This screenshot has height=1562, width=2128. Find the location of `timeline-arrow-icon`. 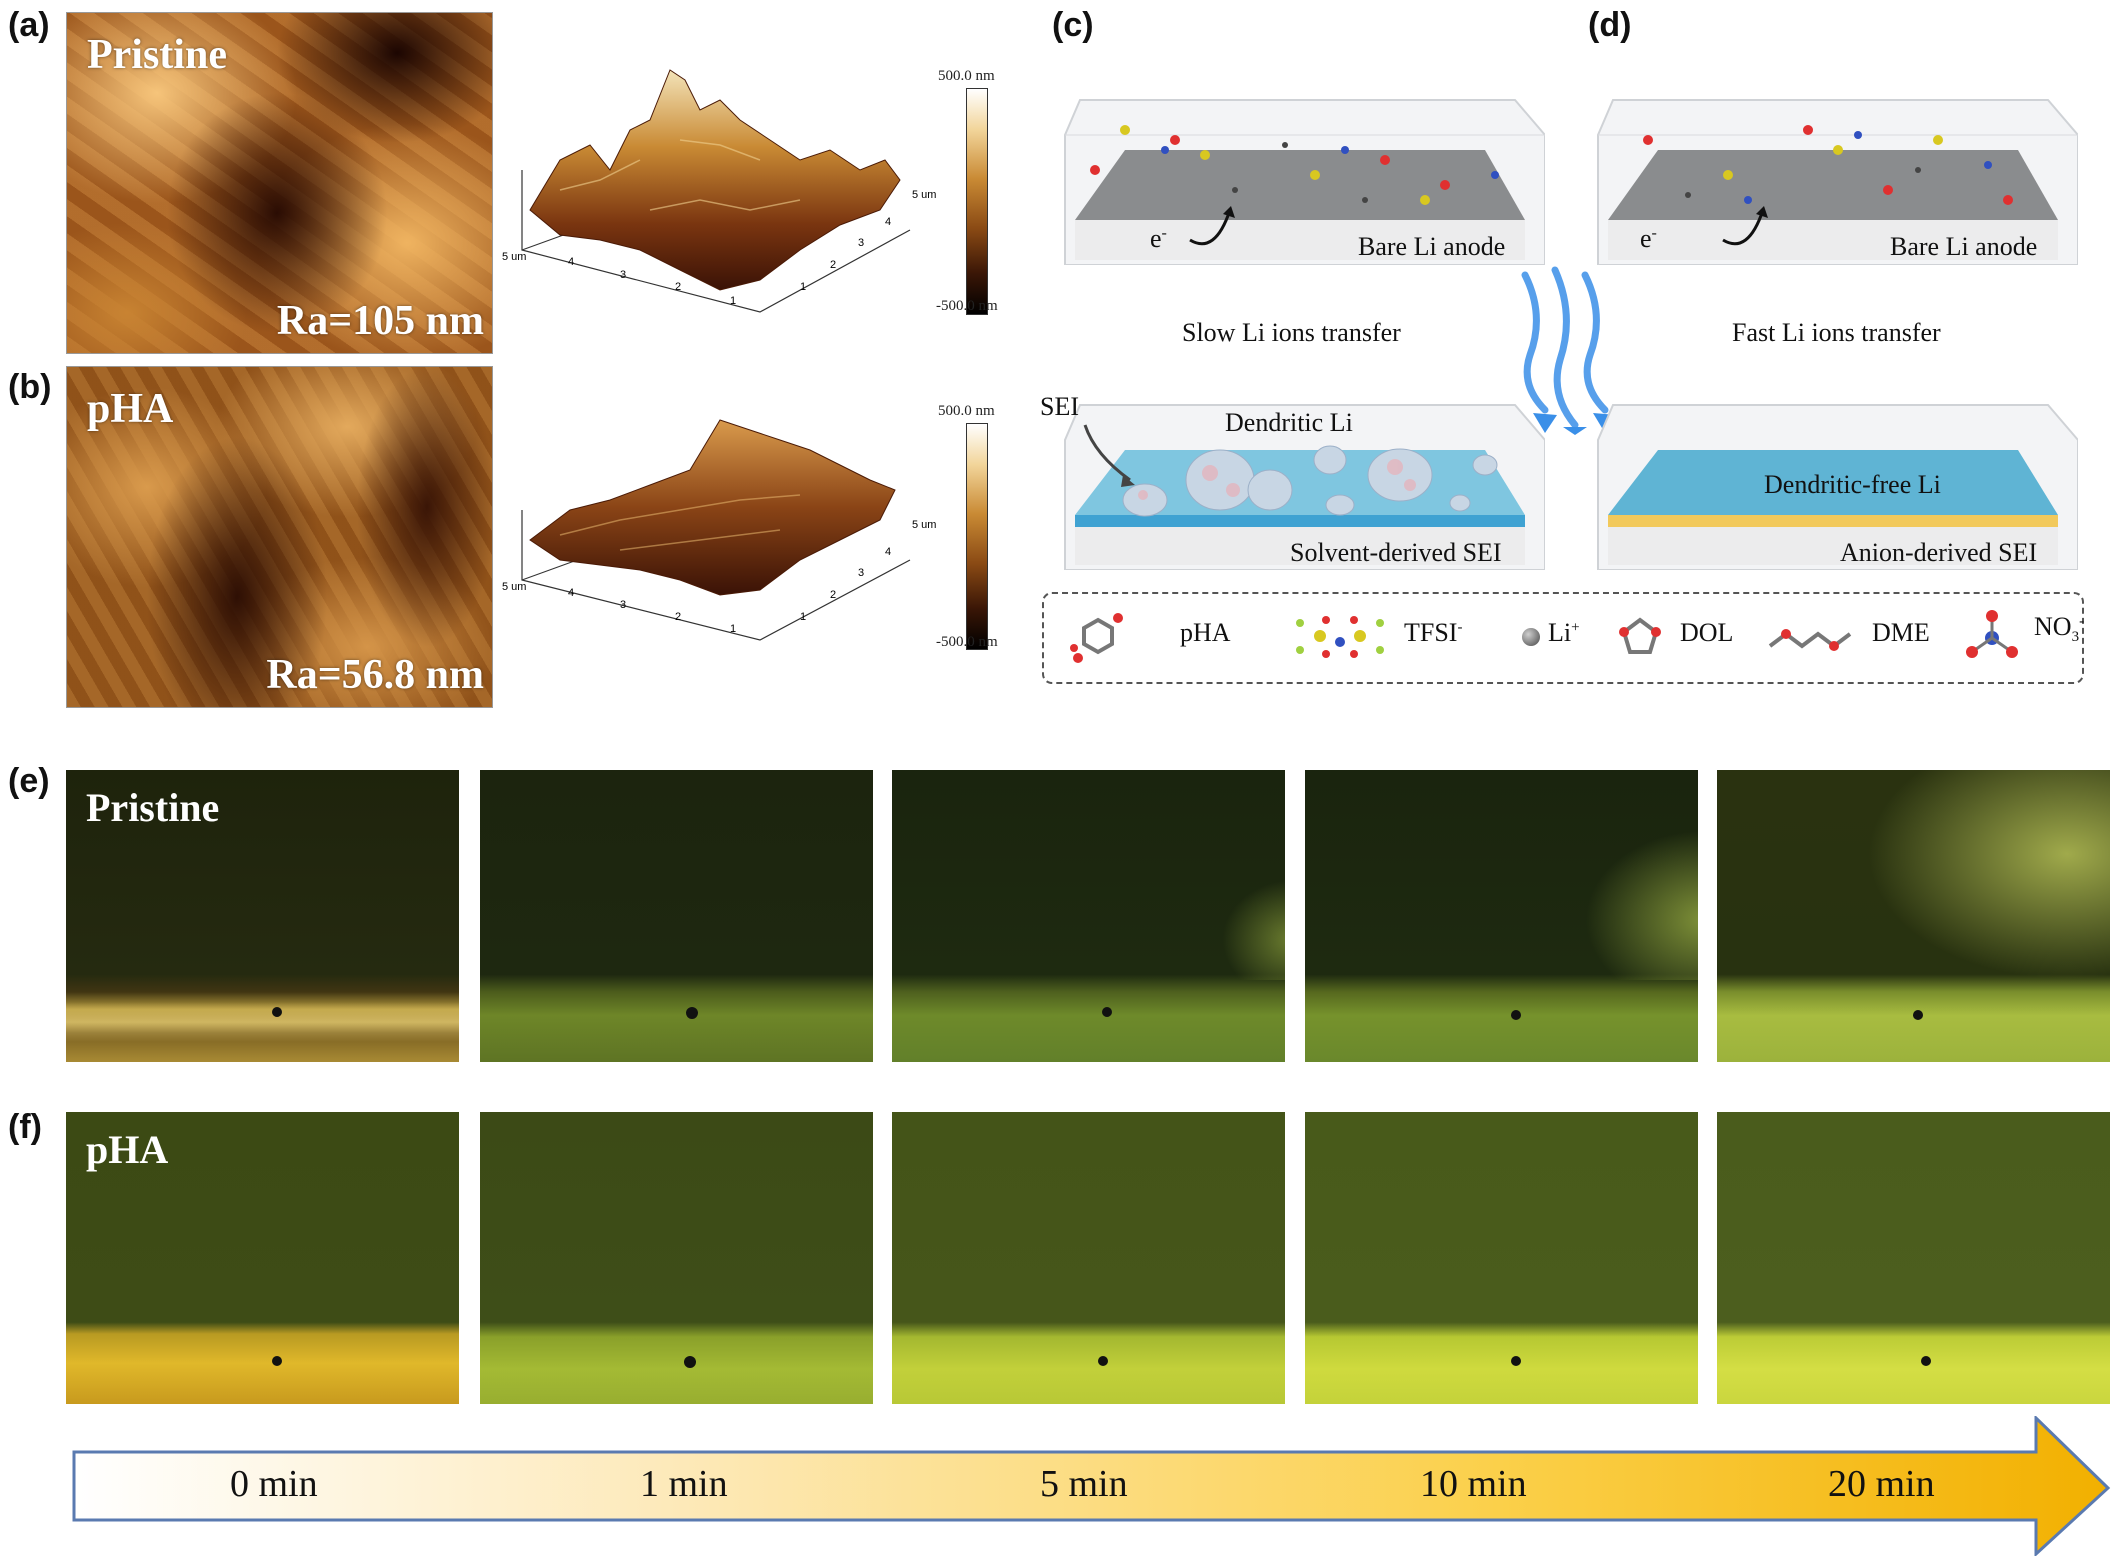

timeline-arrow-icon is located at coordinates (1091, 1486).